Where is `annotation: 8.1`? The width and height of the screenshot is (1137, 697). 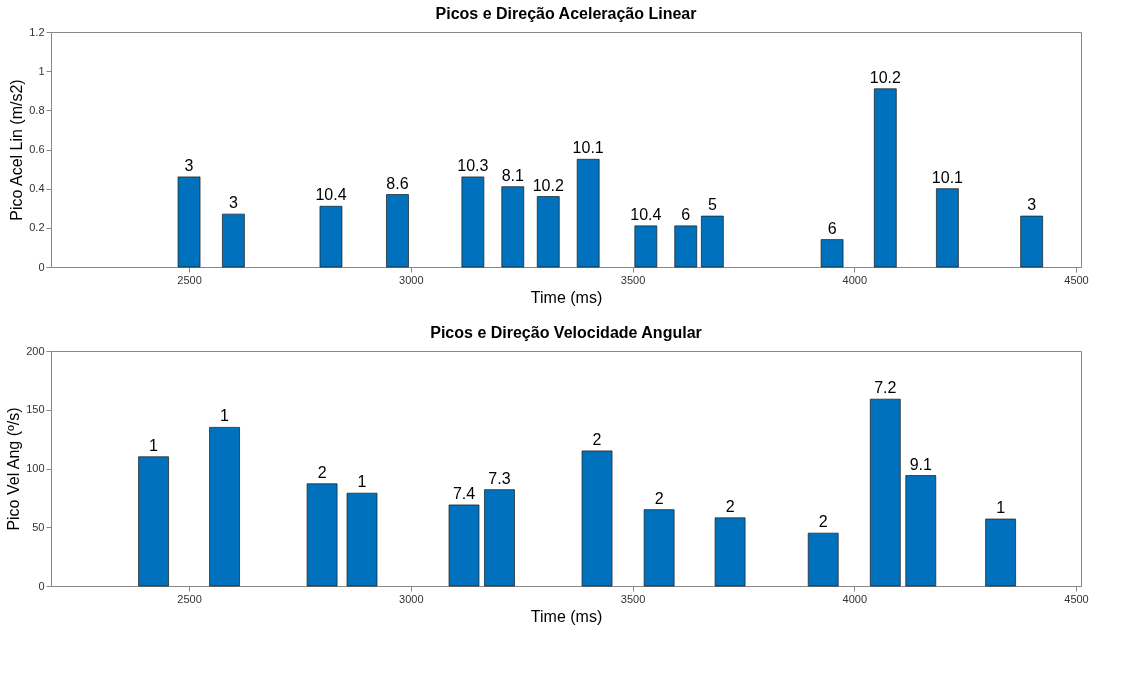
annotation: 8.1 is located at coordinates (512, 175).